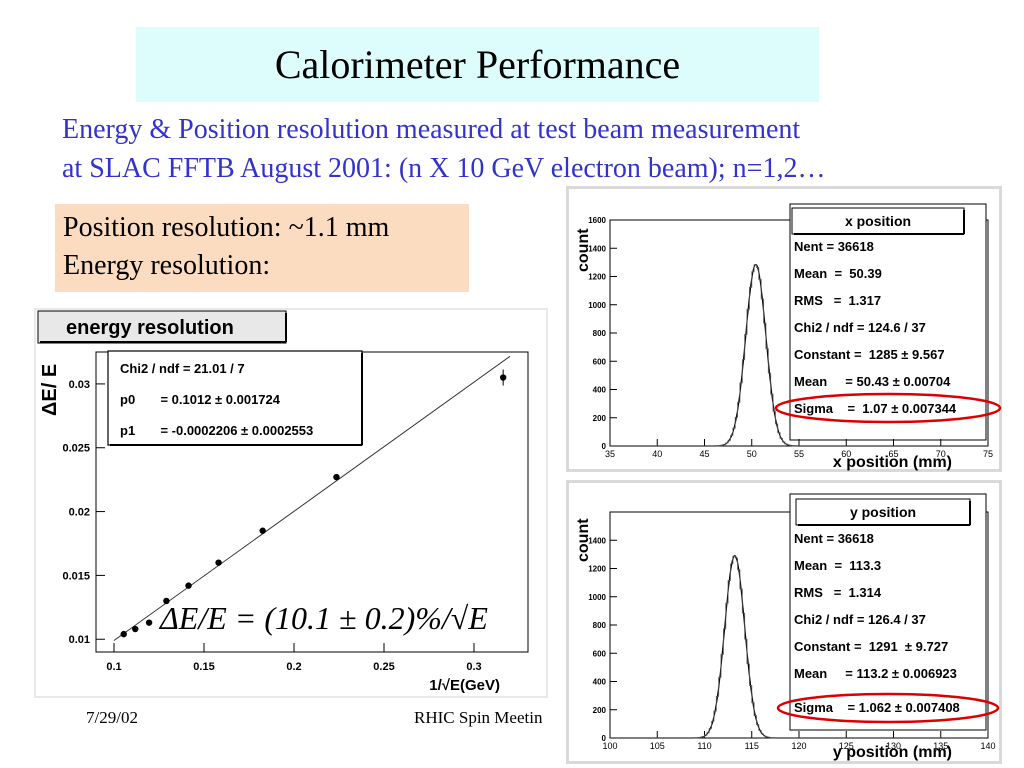 The height and width of the screenshot is (768, 1024). Describe the element at coordinates (834, 246) in the screenshot. I see `x-stat-nent: Nent = 36618` at that location.